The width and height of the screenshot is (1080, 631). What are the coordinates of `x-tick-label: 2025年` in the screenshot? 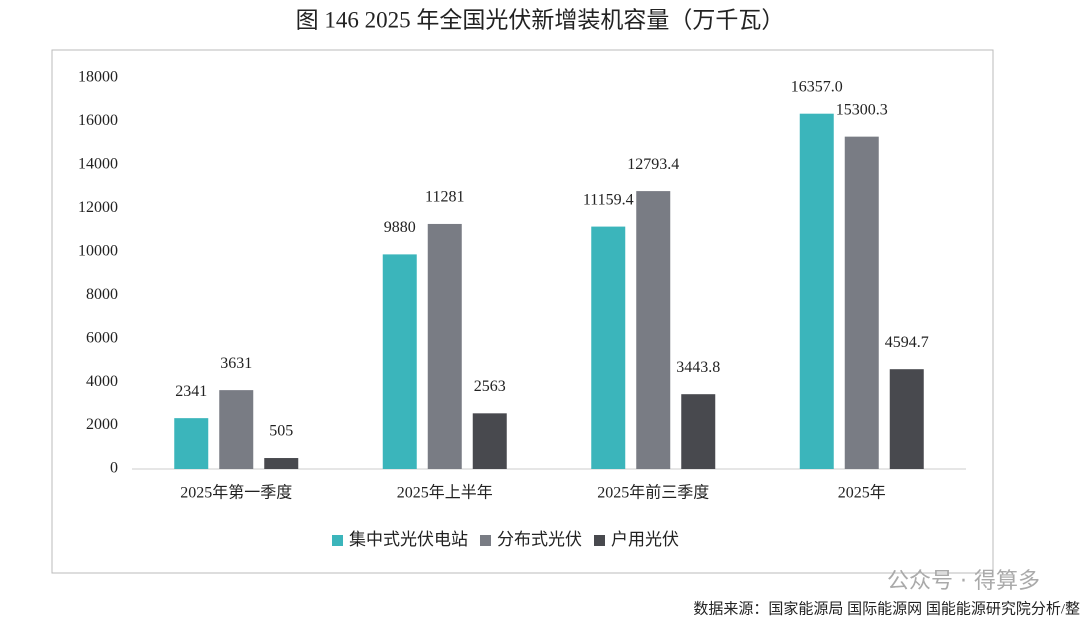 It's located at (862, 493).